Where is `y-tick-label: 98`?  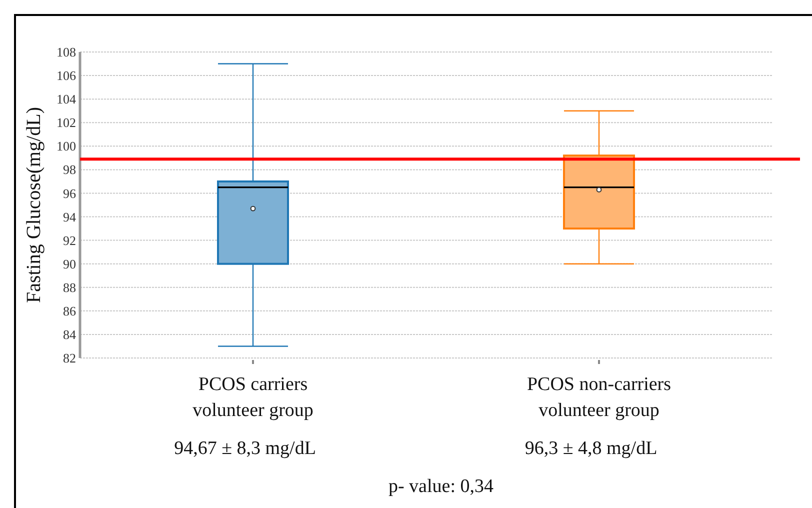
y-tick-label: 98 is located at coordinates (69, 170).